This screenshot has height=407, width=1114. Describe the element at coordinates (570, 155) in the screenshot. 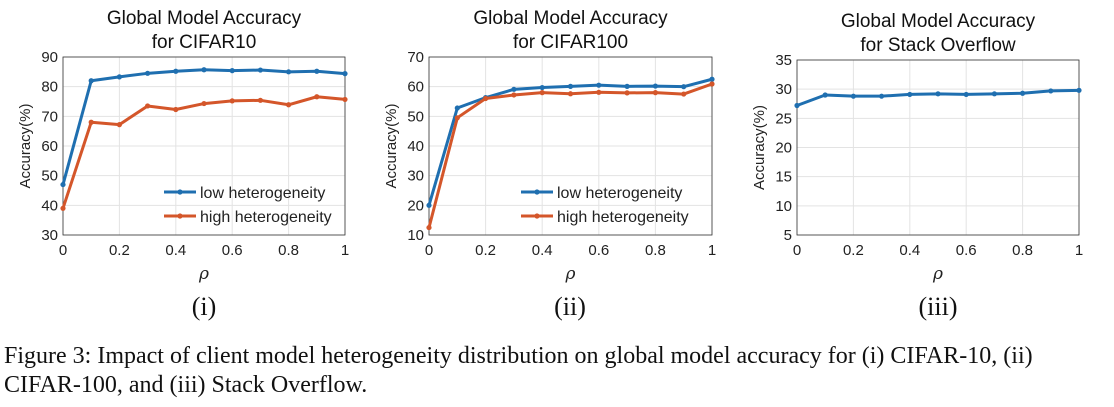

I see `series-line` at that location.